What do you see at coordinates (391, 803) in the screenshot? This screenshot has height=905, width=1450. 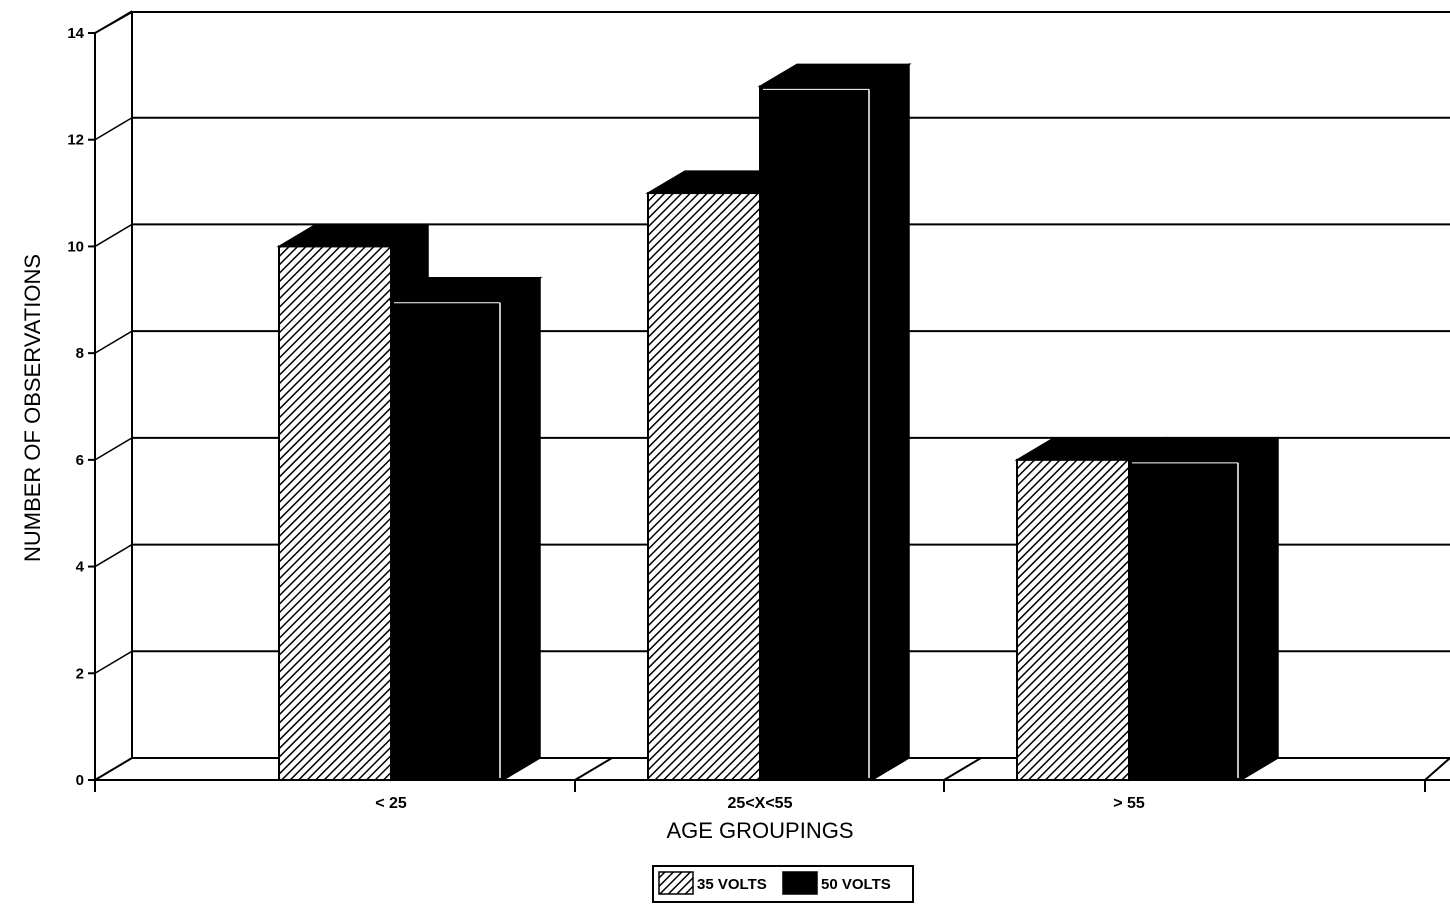 I see `x-tick-label: < 25` at bounding box center [391, 803].